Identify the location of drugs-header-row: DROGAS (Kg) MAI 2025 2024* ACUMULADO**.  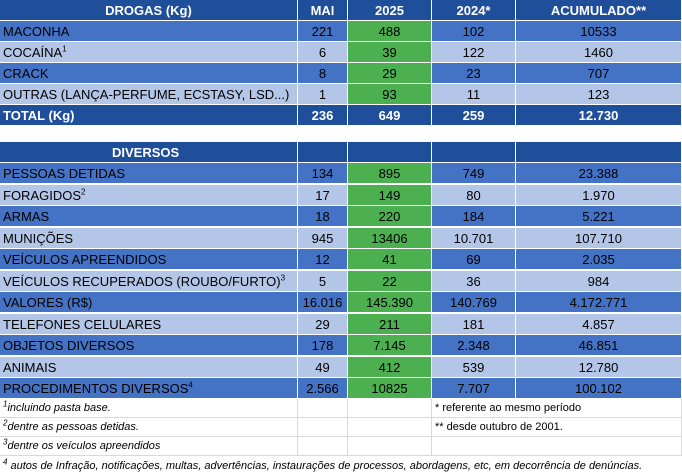
(341, 10).